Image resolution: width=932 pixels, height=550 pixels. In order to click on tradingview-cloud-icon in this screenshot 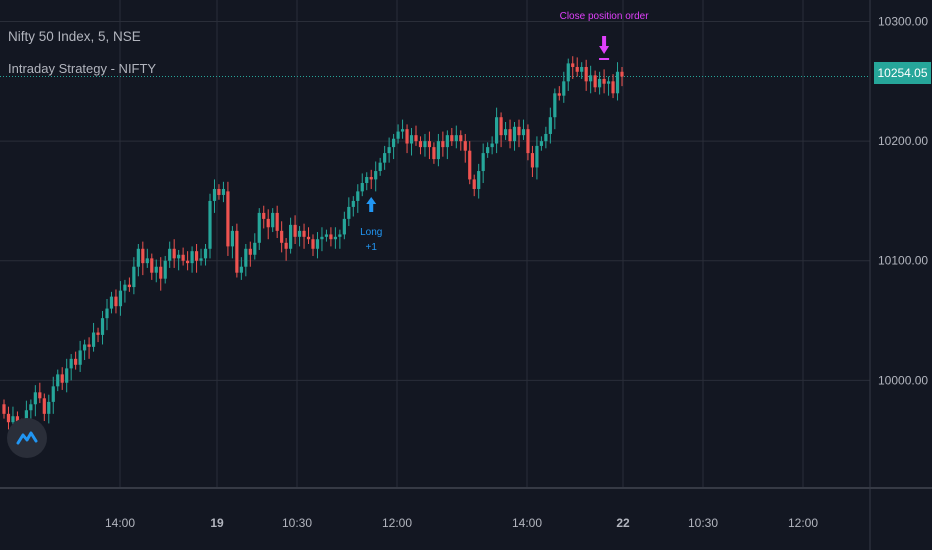, I will do `click(27, 438)`.